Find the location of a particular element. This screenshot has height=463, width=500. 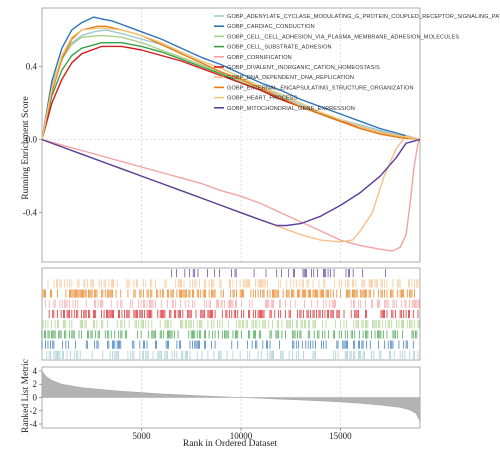

hit-barcodes is located at coordinates (230, 314).